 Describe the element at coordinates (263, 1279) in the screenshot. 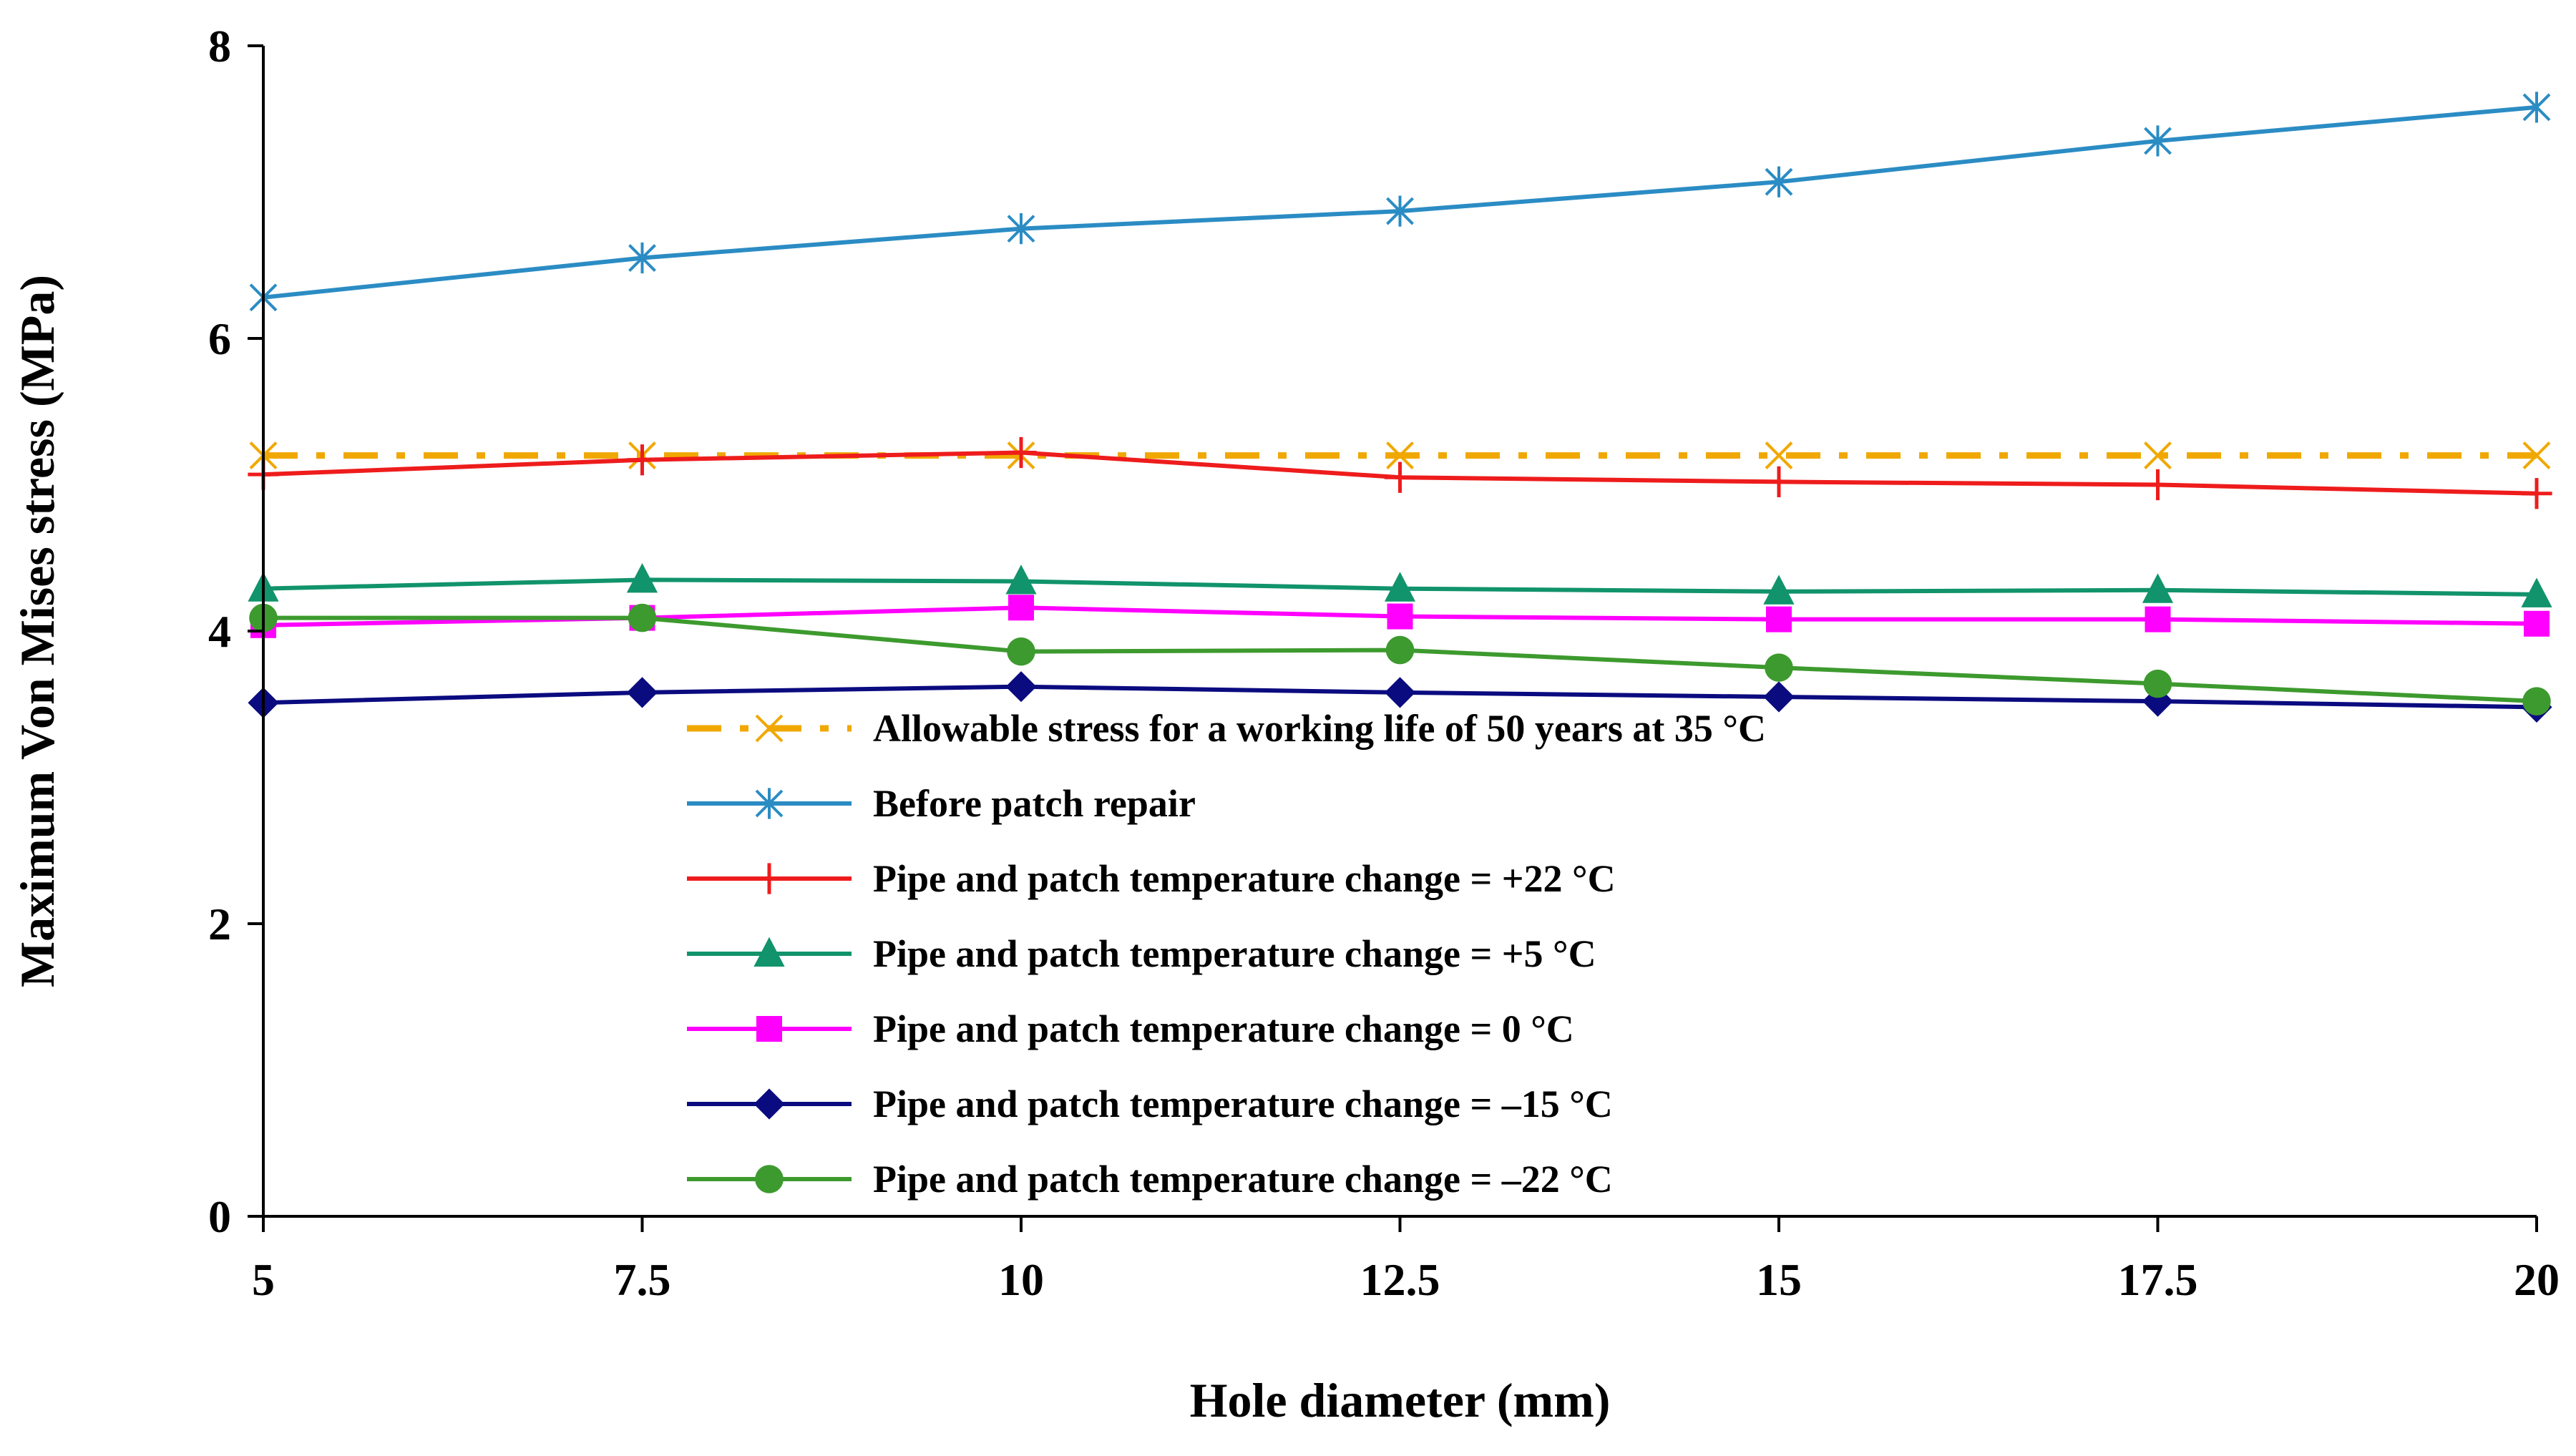

I see `x-tick-label: 5` at that location.